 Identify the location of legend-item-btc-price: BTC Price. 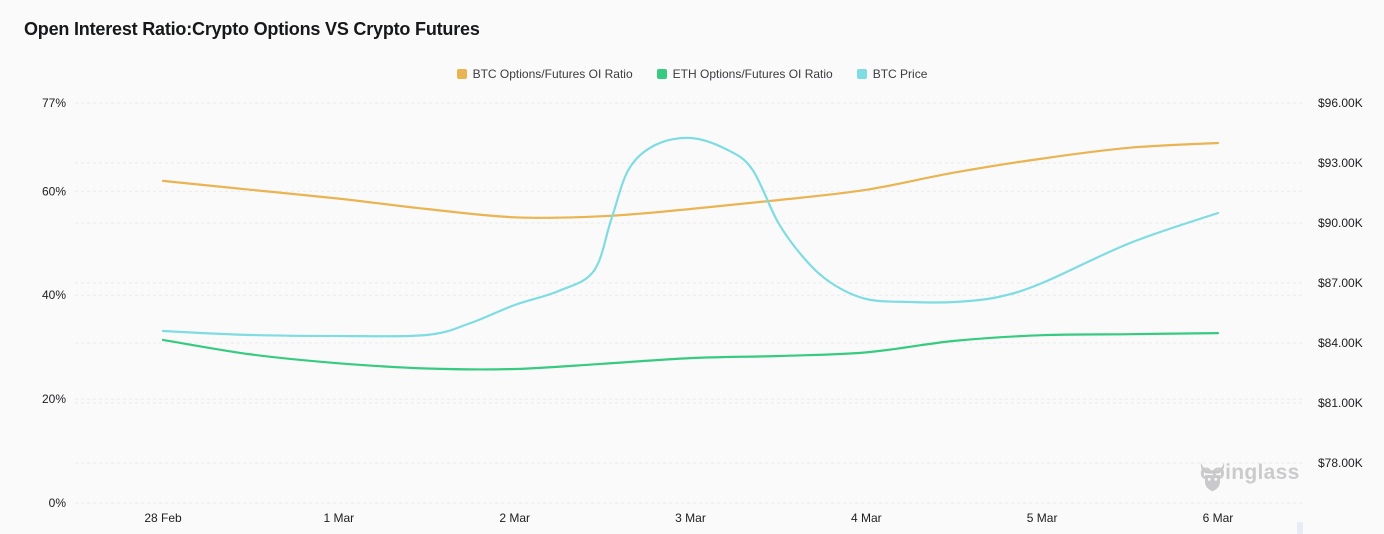
(892, 74).